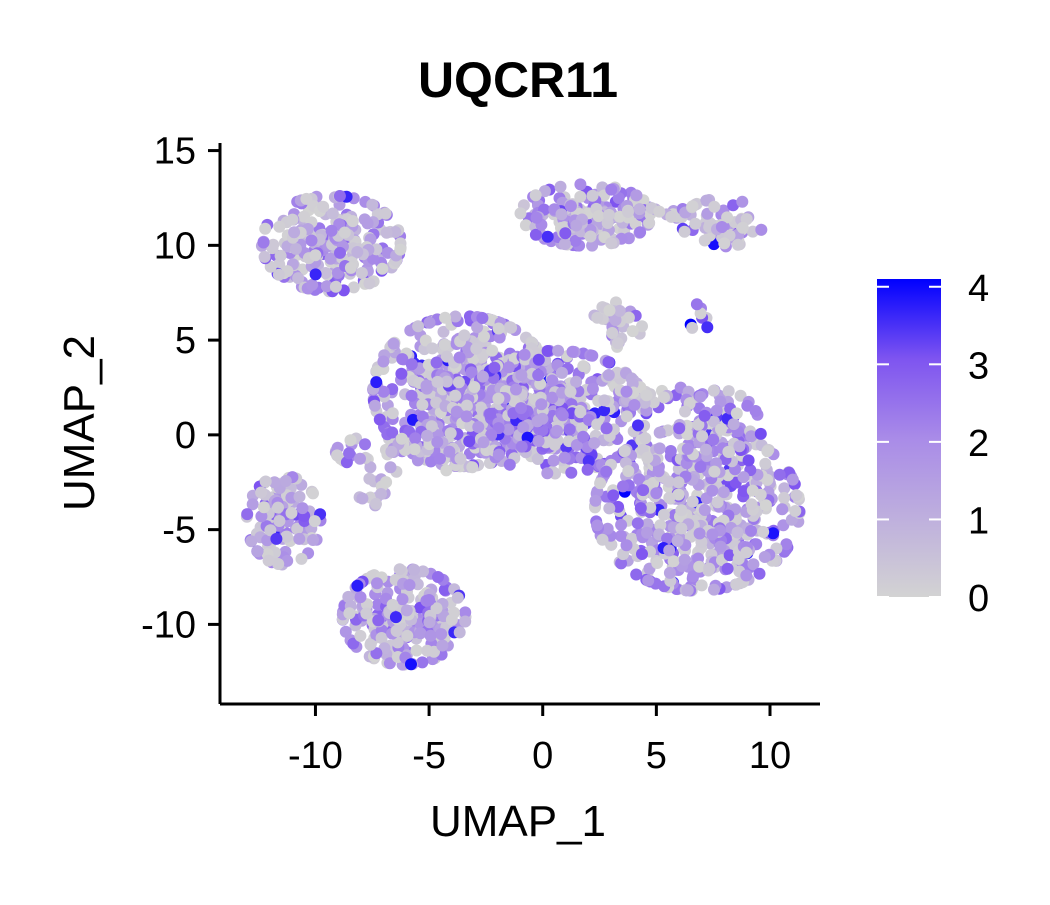 The width and height of the screenshot is (1050, 905). Describe the element at coordinates (978, 599) in the screenshot. I see `colorbar-tick-label: 0` at that location.